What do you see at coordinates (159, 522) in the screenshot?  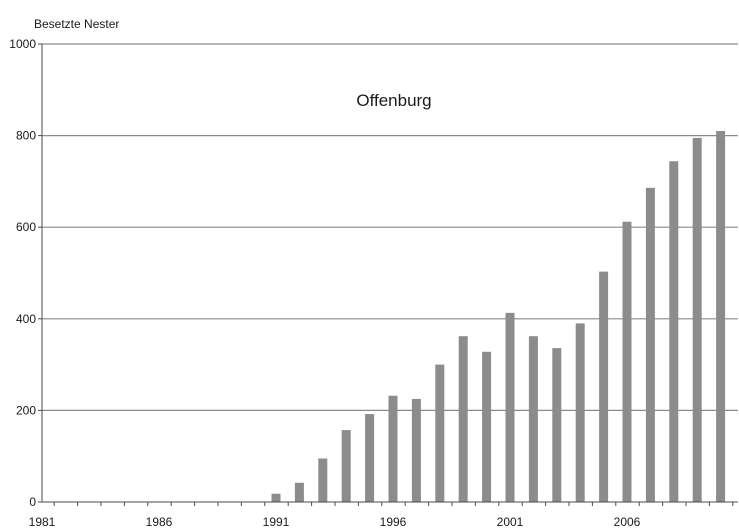 I see `x-tick-label-1986: 1986` at bounding box center [159, 522].